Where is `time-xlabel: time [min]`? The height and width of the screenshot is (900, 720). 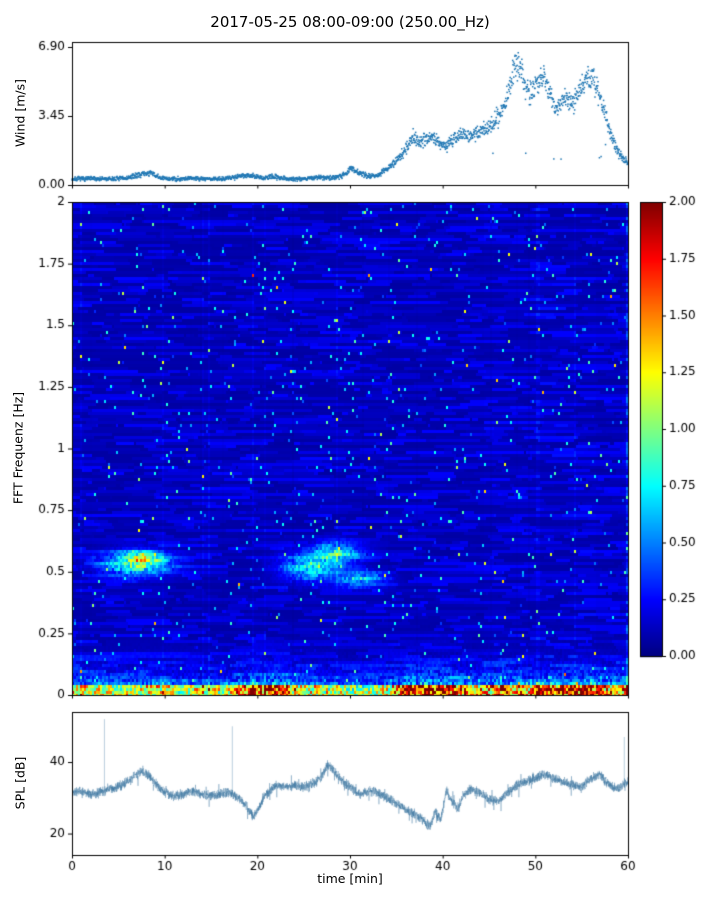
time-xlabel: time [min] is located at coordinates (350, 878).